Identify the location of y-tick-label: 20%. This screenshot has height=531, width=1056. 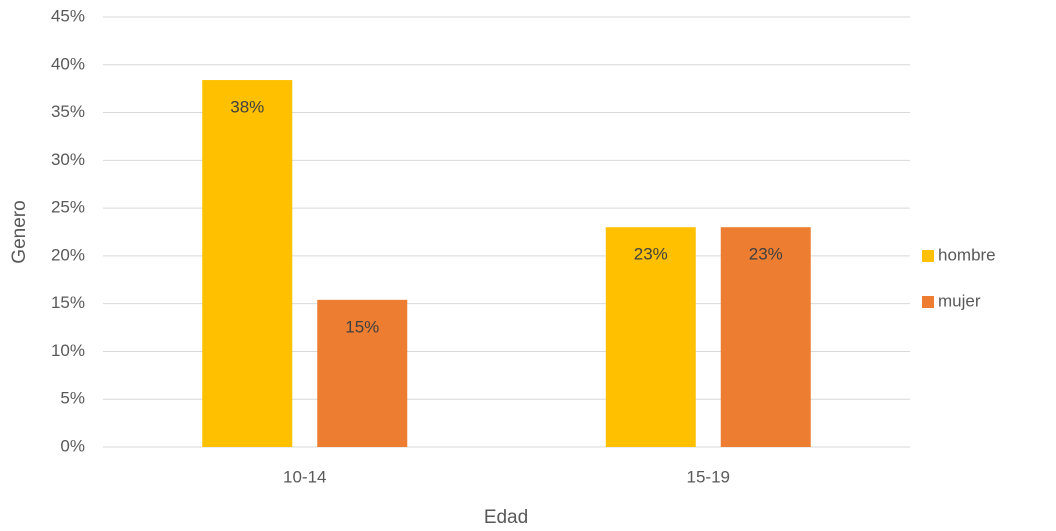
(68, 254).